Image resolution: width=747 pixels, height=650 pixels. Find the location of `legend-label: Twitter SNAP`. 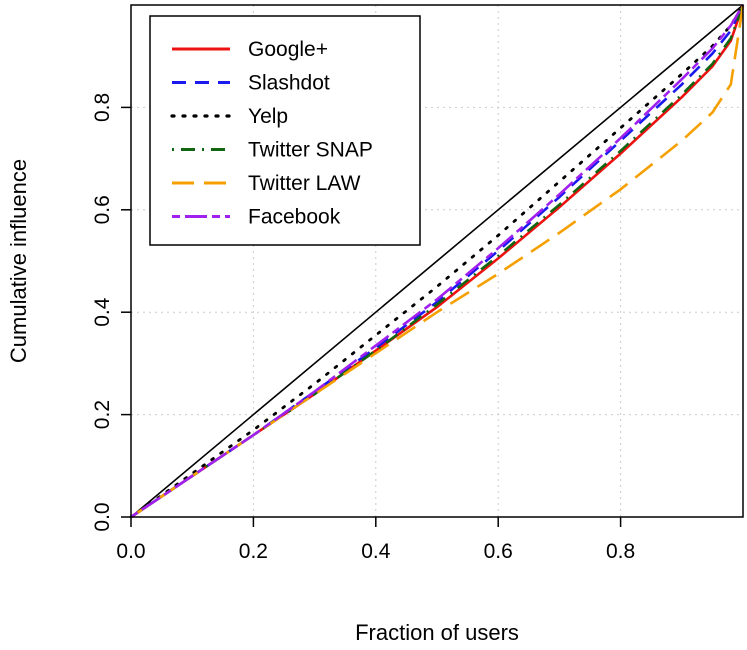

legend-label: Twitter SNAP is located at coordinates (310, 150).